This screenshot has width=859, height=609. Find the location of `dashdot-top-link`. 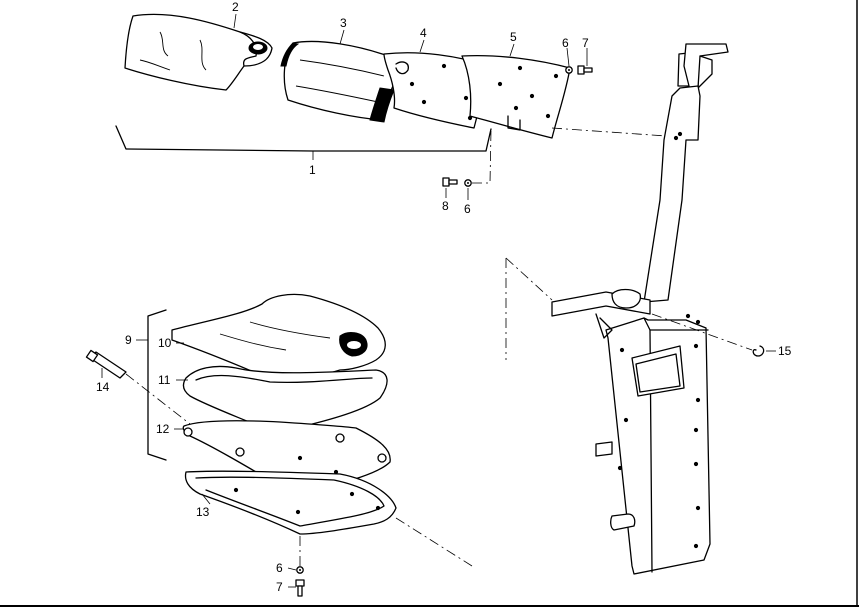

dashdot-top-link is located at coordinates (609, 132).